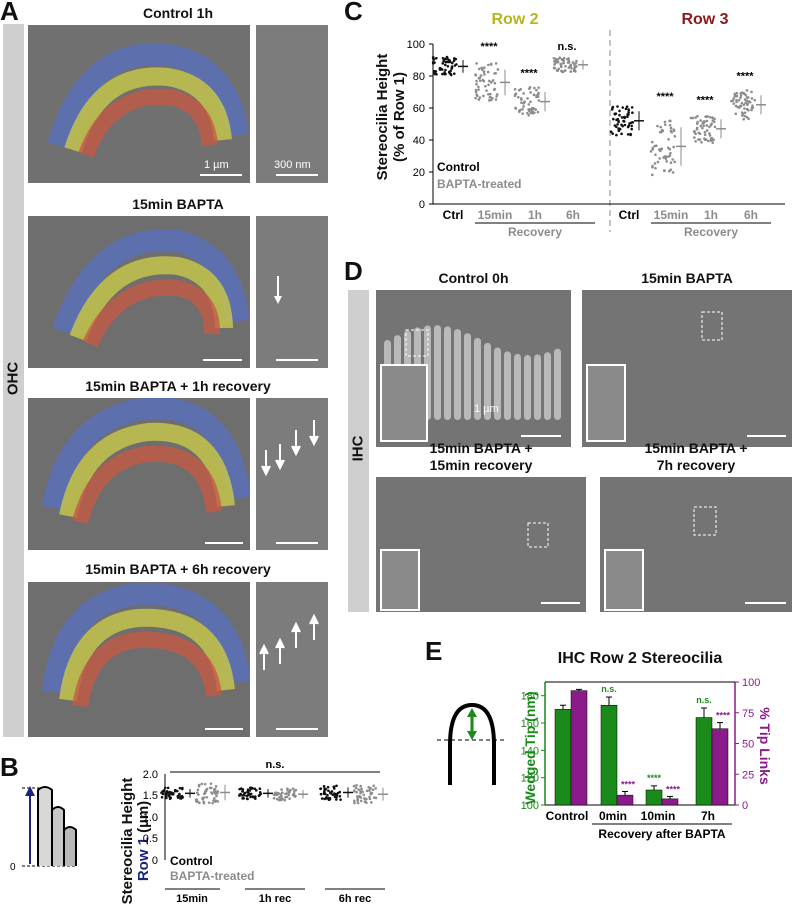 This screenshot has height=911, width=795. Describe the element at coordinates (530, 751) in the screenshot. I see `e-ytick-left: 140` at that location.